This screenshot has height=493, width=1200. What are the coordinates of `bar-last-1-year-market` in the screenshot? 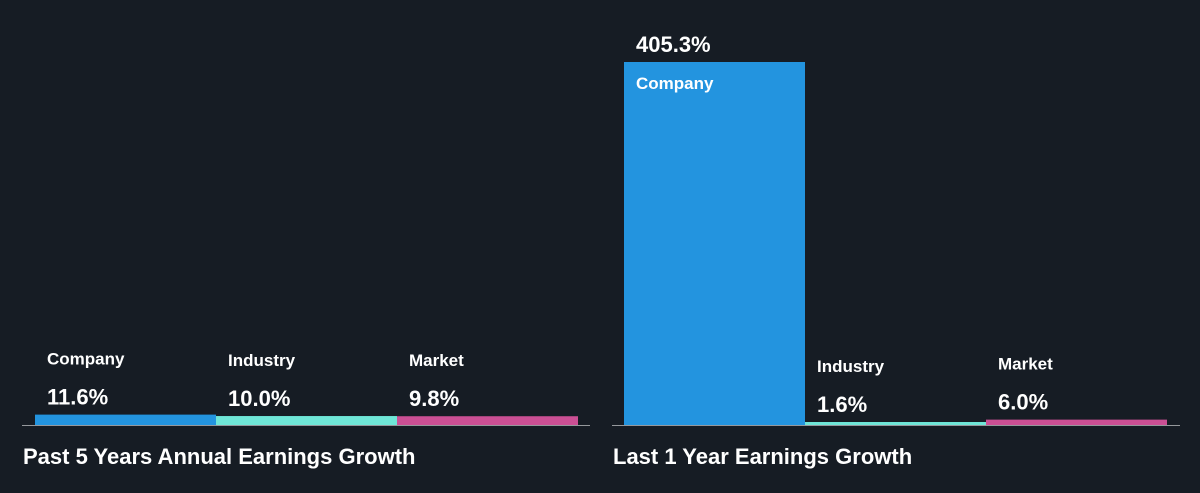 It's located at (1076, 422).